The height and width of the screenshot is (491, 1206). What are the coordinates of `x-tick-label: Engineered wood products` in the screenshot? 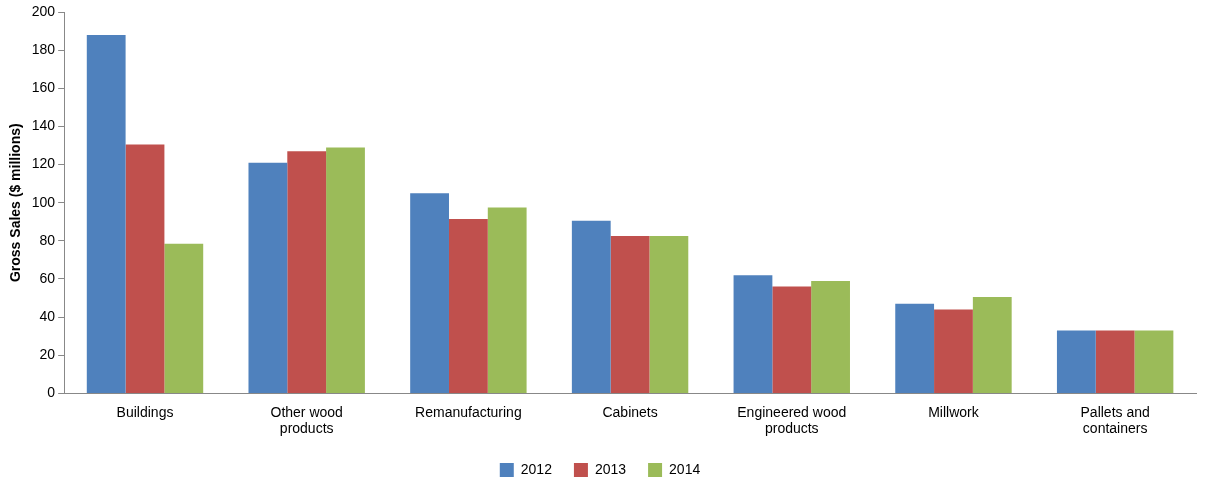 It's located at (792, 420).